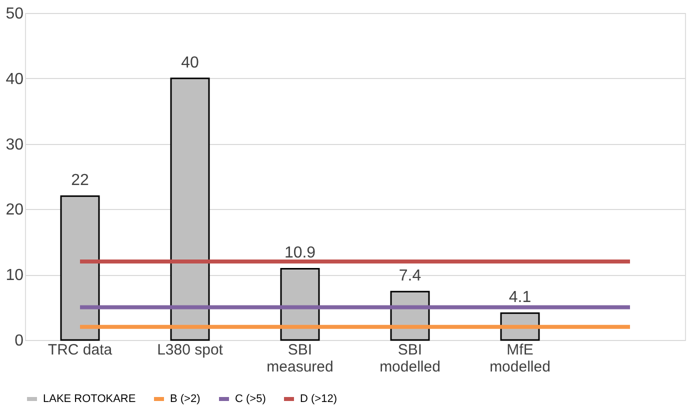  I want to click on legend-label: C (>5), so click(250, 399).